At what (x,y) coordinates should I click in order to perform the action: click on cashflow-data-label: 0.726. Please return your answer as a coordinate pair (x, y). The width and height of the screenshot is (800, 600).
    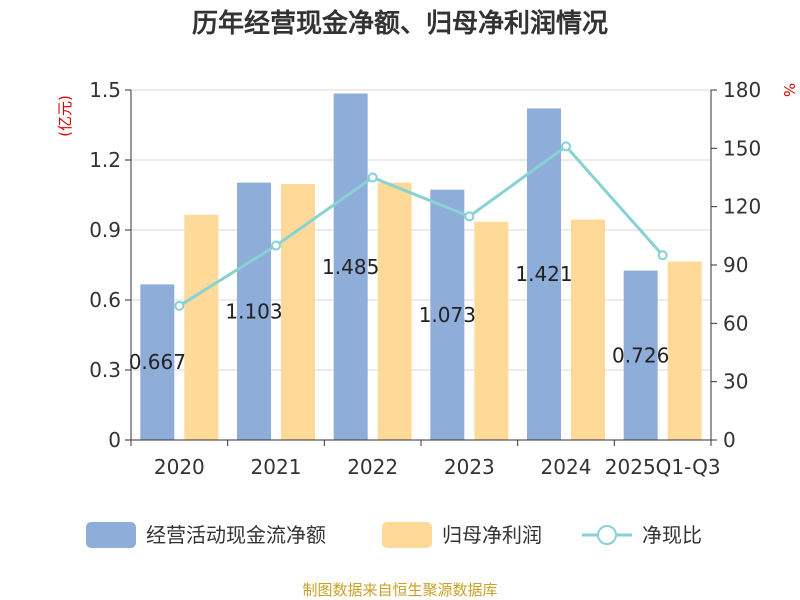
    Looking at the image, I should click on (640, 355).